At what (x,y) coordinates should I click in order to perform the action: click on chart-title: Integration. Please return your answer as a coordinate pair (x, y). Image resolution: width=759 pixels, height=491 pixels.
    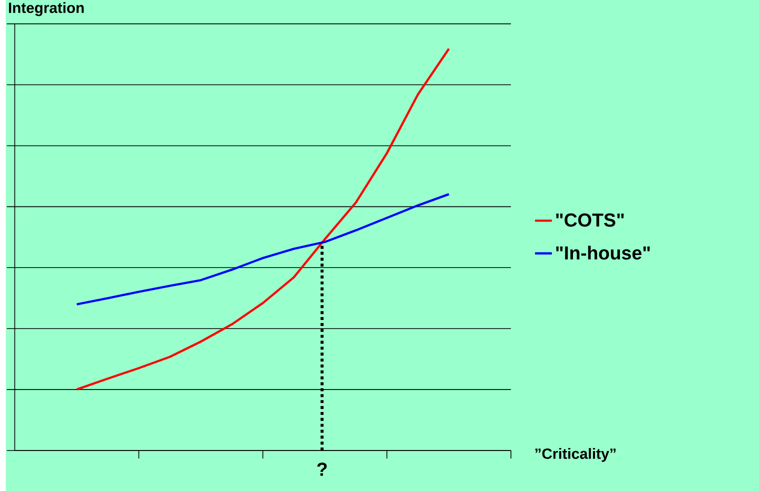
    Looking at the image, I should click on (46, 9).